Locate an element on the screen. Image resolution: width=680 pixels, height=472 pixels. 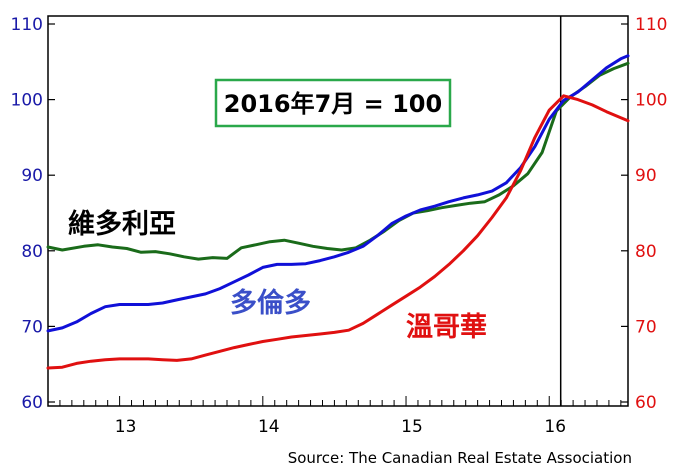
right-tick-label: 80 is located at coordinates (646, 252).